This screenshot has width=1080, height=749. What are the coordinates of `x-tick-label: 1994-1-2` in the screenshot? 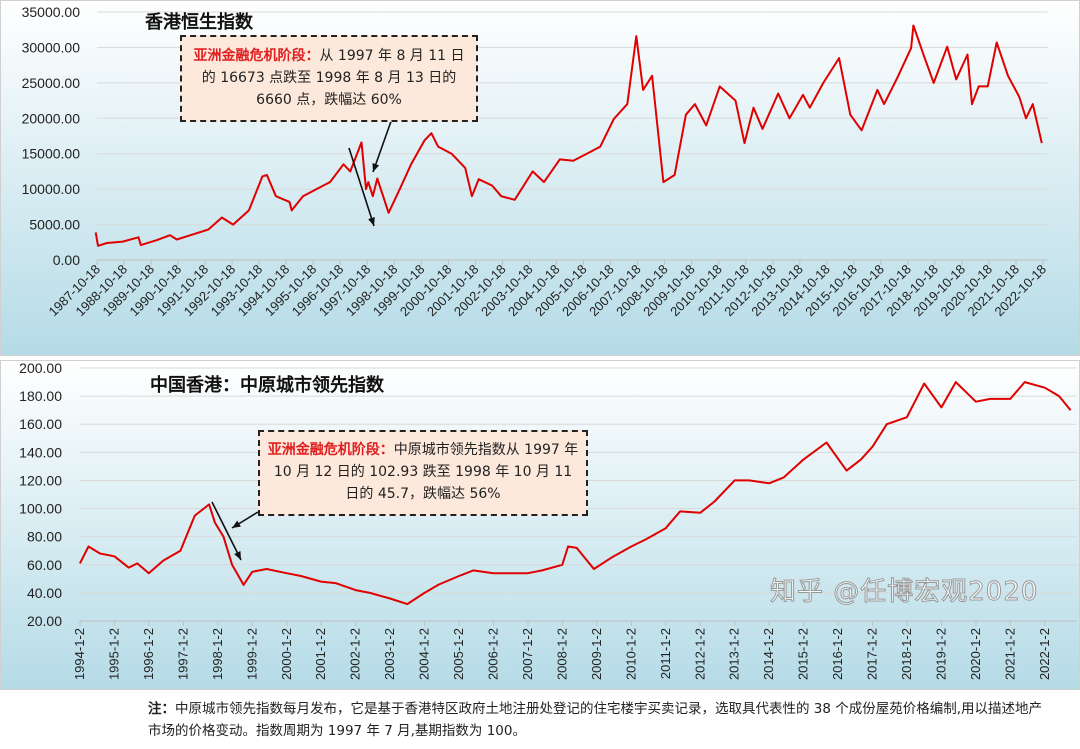 It's located at (79, 654).